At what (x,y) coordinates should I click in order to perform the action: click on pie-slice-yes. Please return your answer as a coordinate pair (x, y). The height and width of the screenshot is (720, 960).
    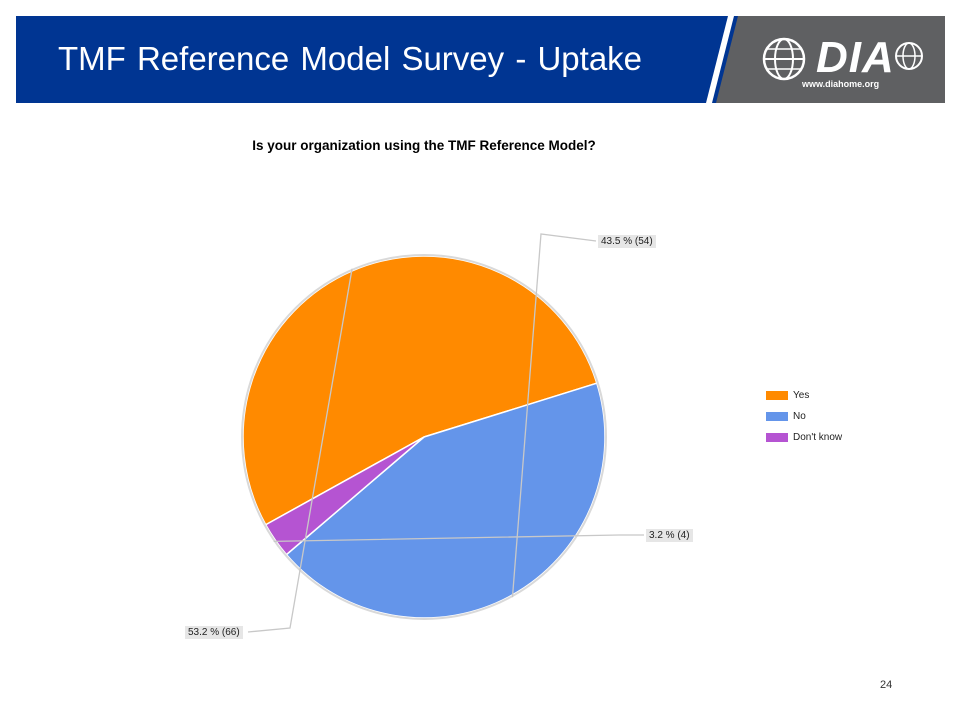
    Looking at the image, I should click on (420, 390).